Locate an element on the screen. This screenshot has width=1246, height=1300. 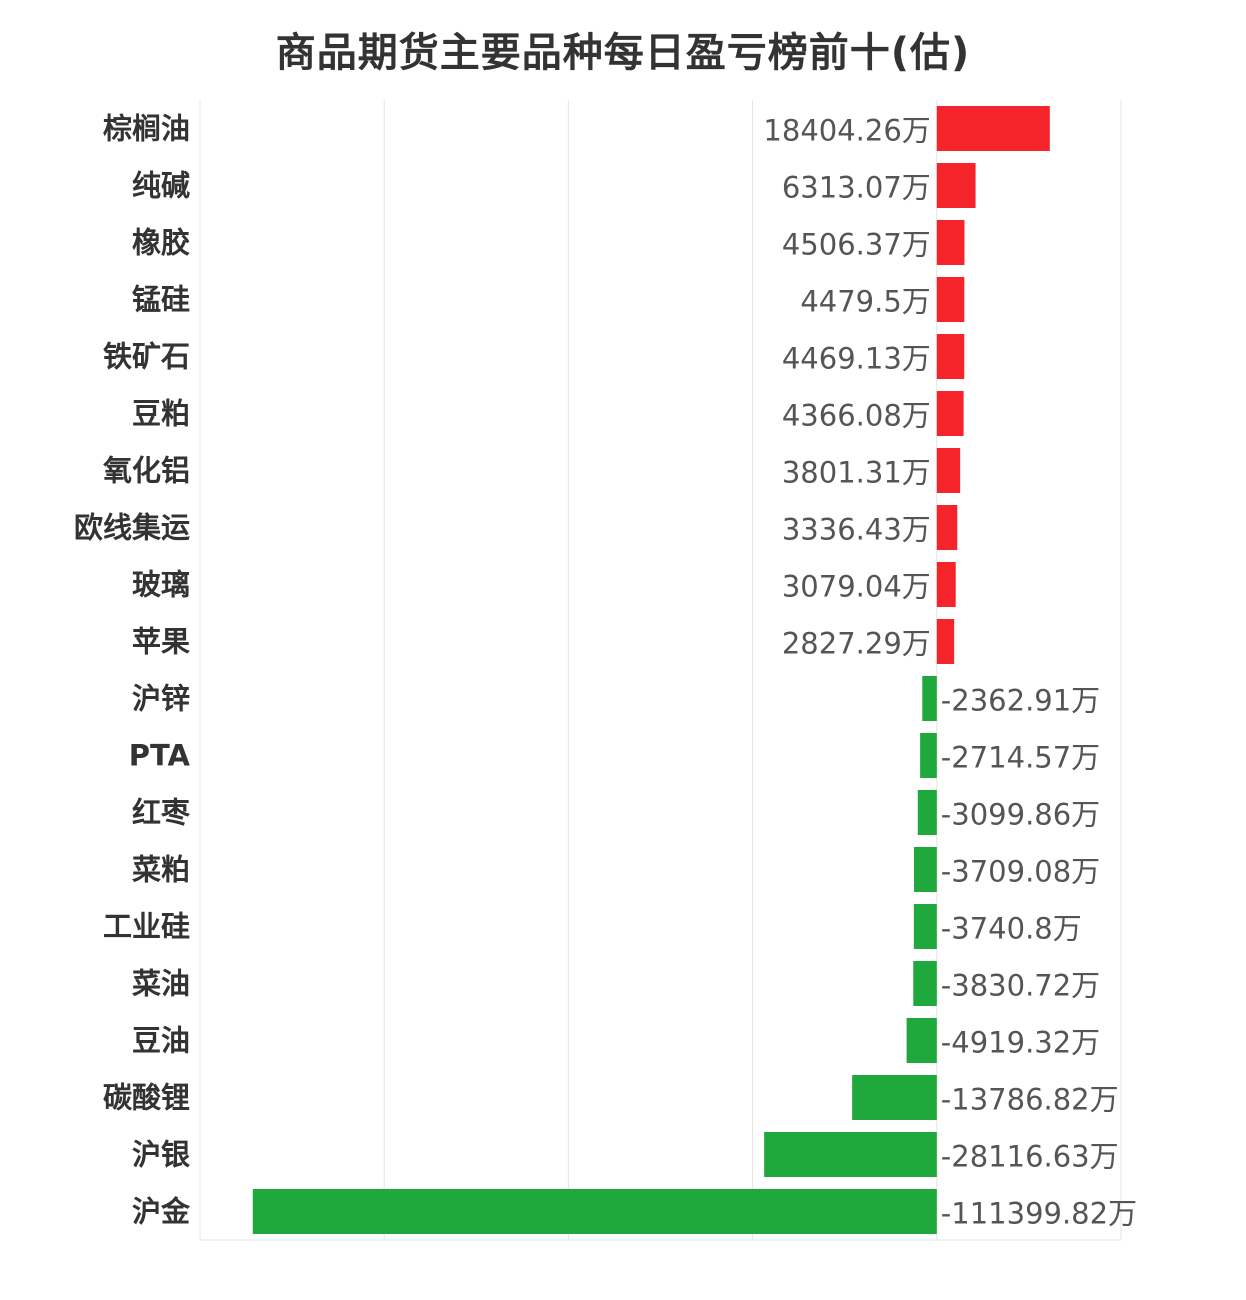
category-label: 苹果 is located at coordinates (161, 642).